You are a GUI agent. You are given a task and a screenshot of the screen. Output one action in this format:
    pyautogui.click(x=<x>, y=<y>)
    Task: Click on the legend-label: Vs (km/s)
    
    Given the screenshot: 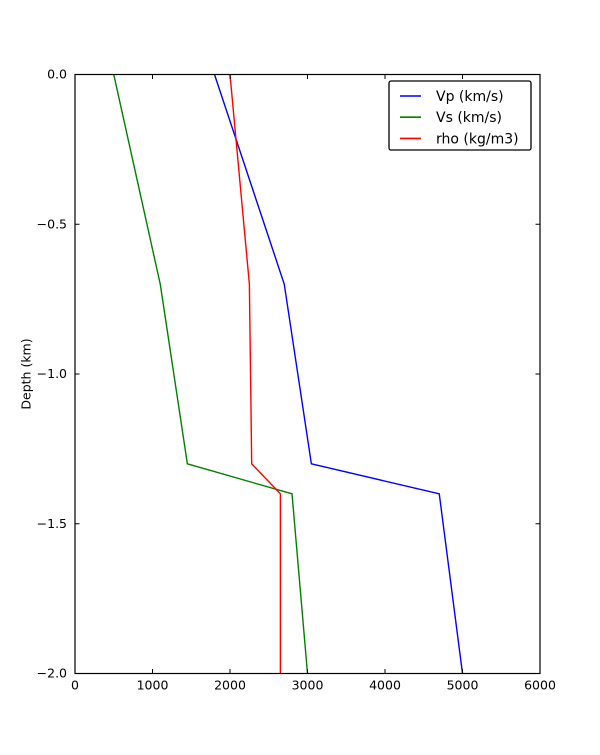 What is the action you would take?
    pyautogui.click(x=469, y=118)
    